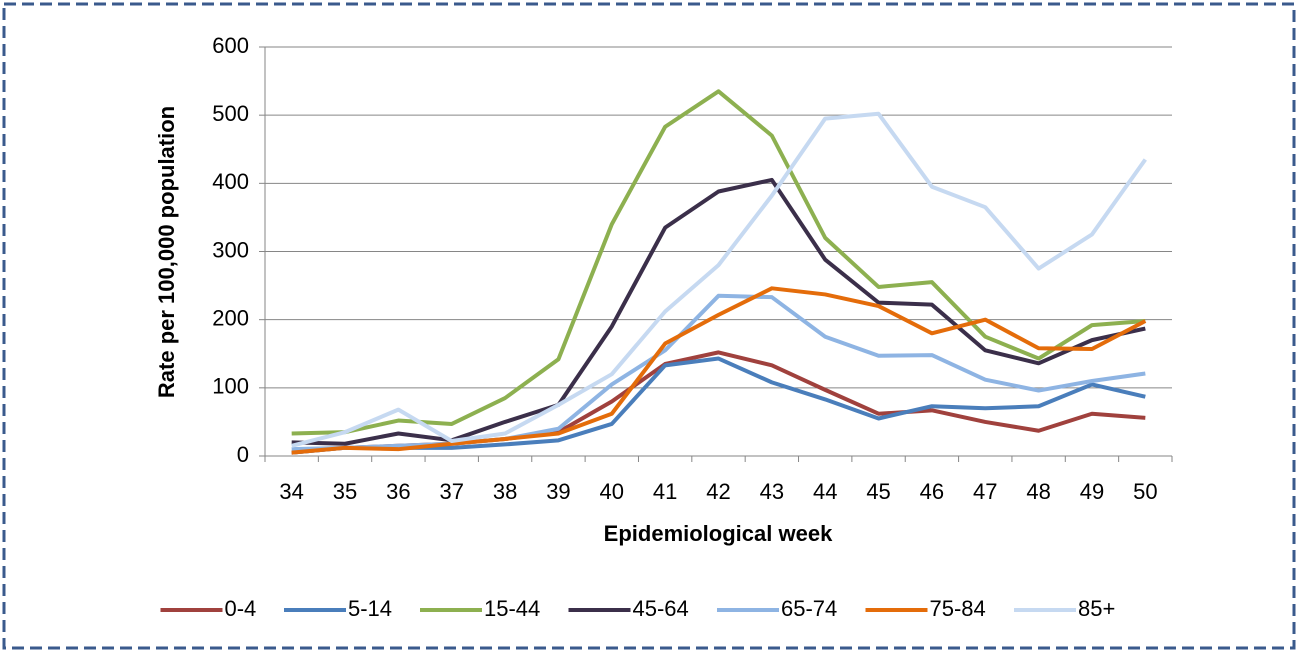 This screenshot has width=1298, height=652. I want to click on series-line, so click(718, 405).